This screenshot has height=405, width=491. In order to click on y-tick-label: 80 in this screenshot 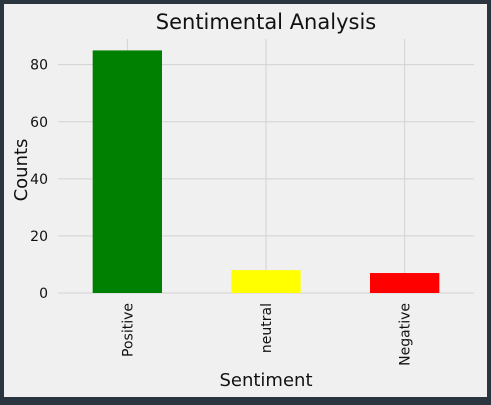, I will do `click(39, 66)`.